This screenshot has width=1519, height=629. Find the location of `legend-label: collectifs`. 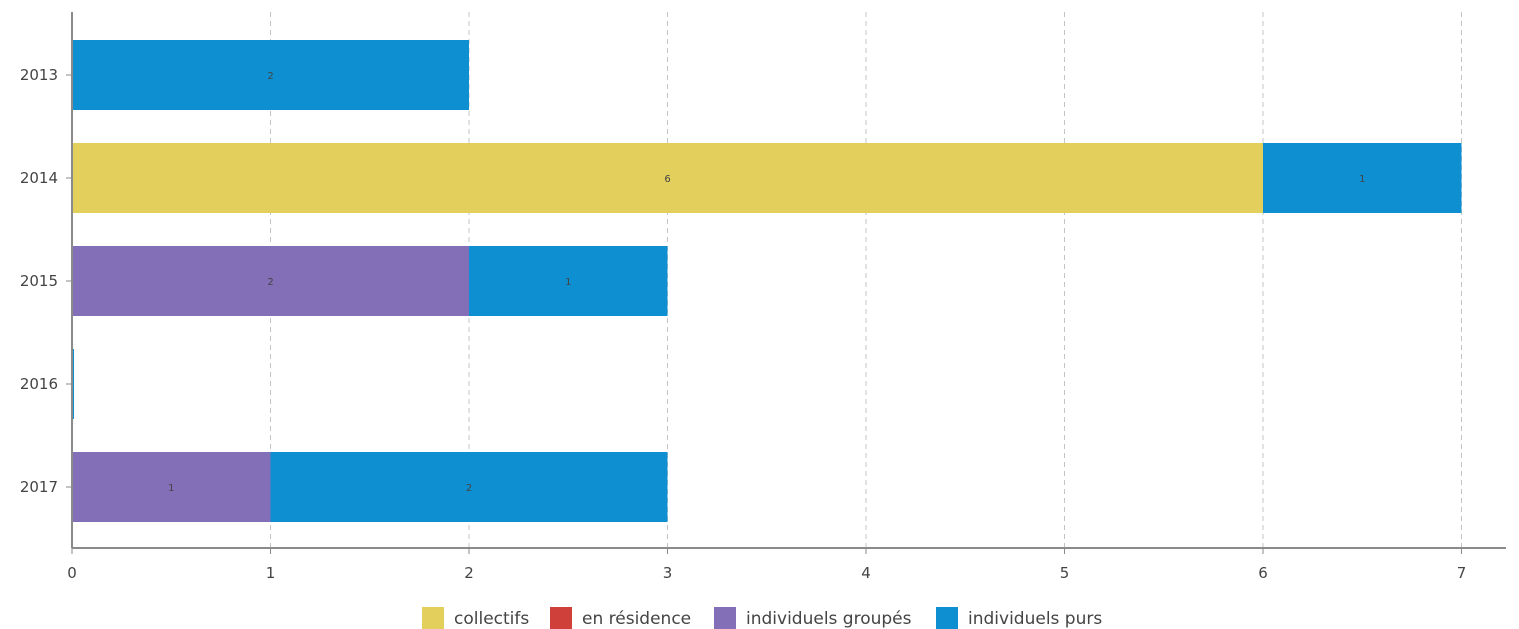

legend-label: collectifs is located at coordinates (491, 619).